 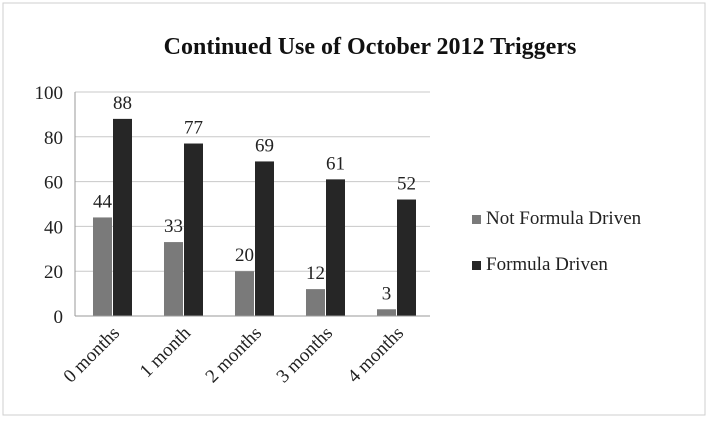 I want to click on y-tick-label: 40, so click(x=53, y=227).